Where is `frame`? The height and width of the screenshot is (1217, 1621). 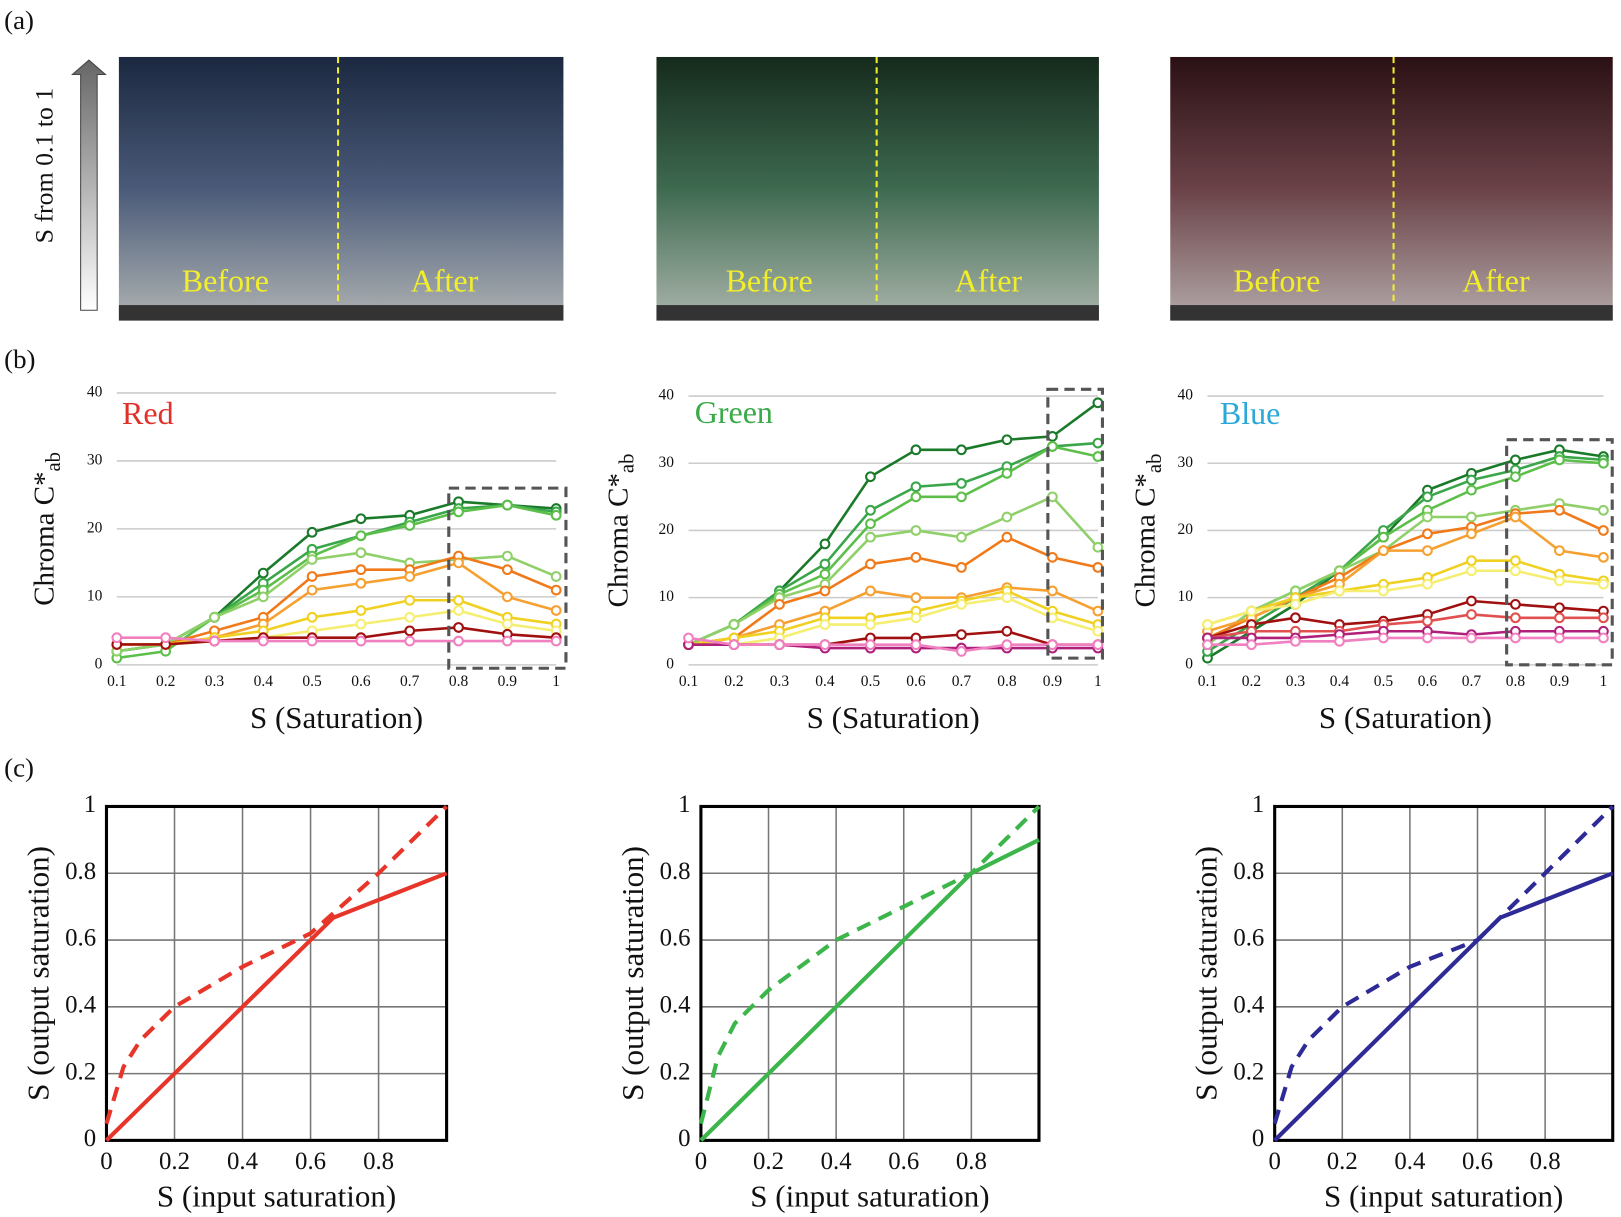 frame is located at coordinates (1444, 973).